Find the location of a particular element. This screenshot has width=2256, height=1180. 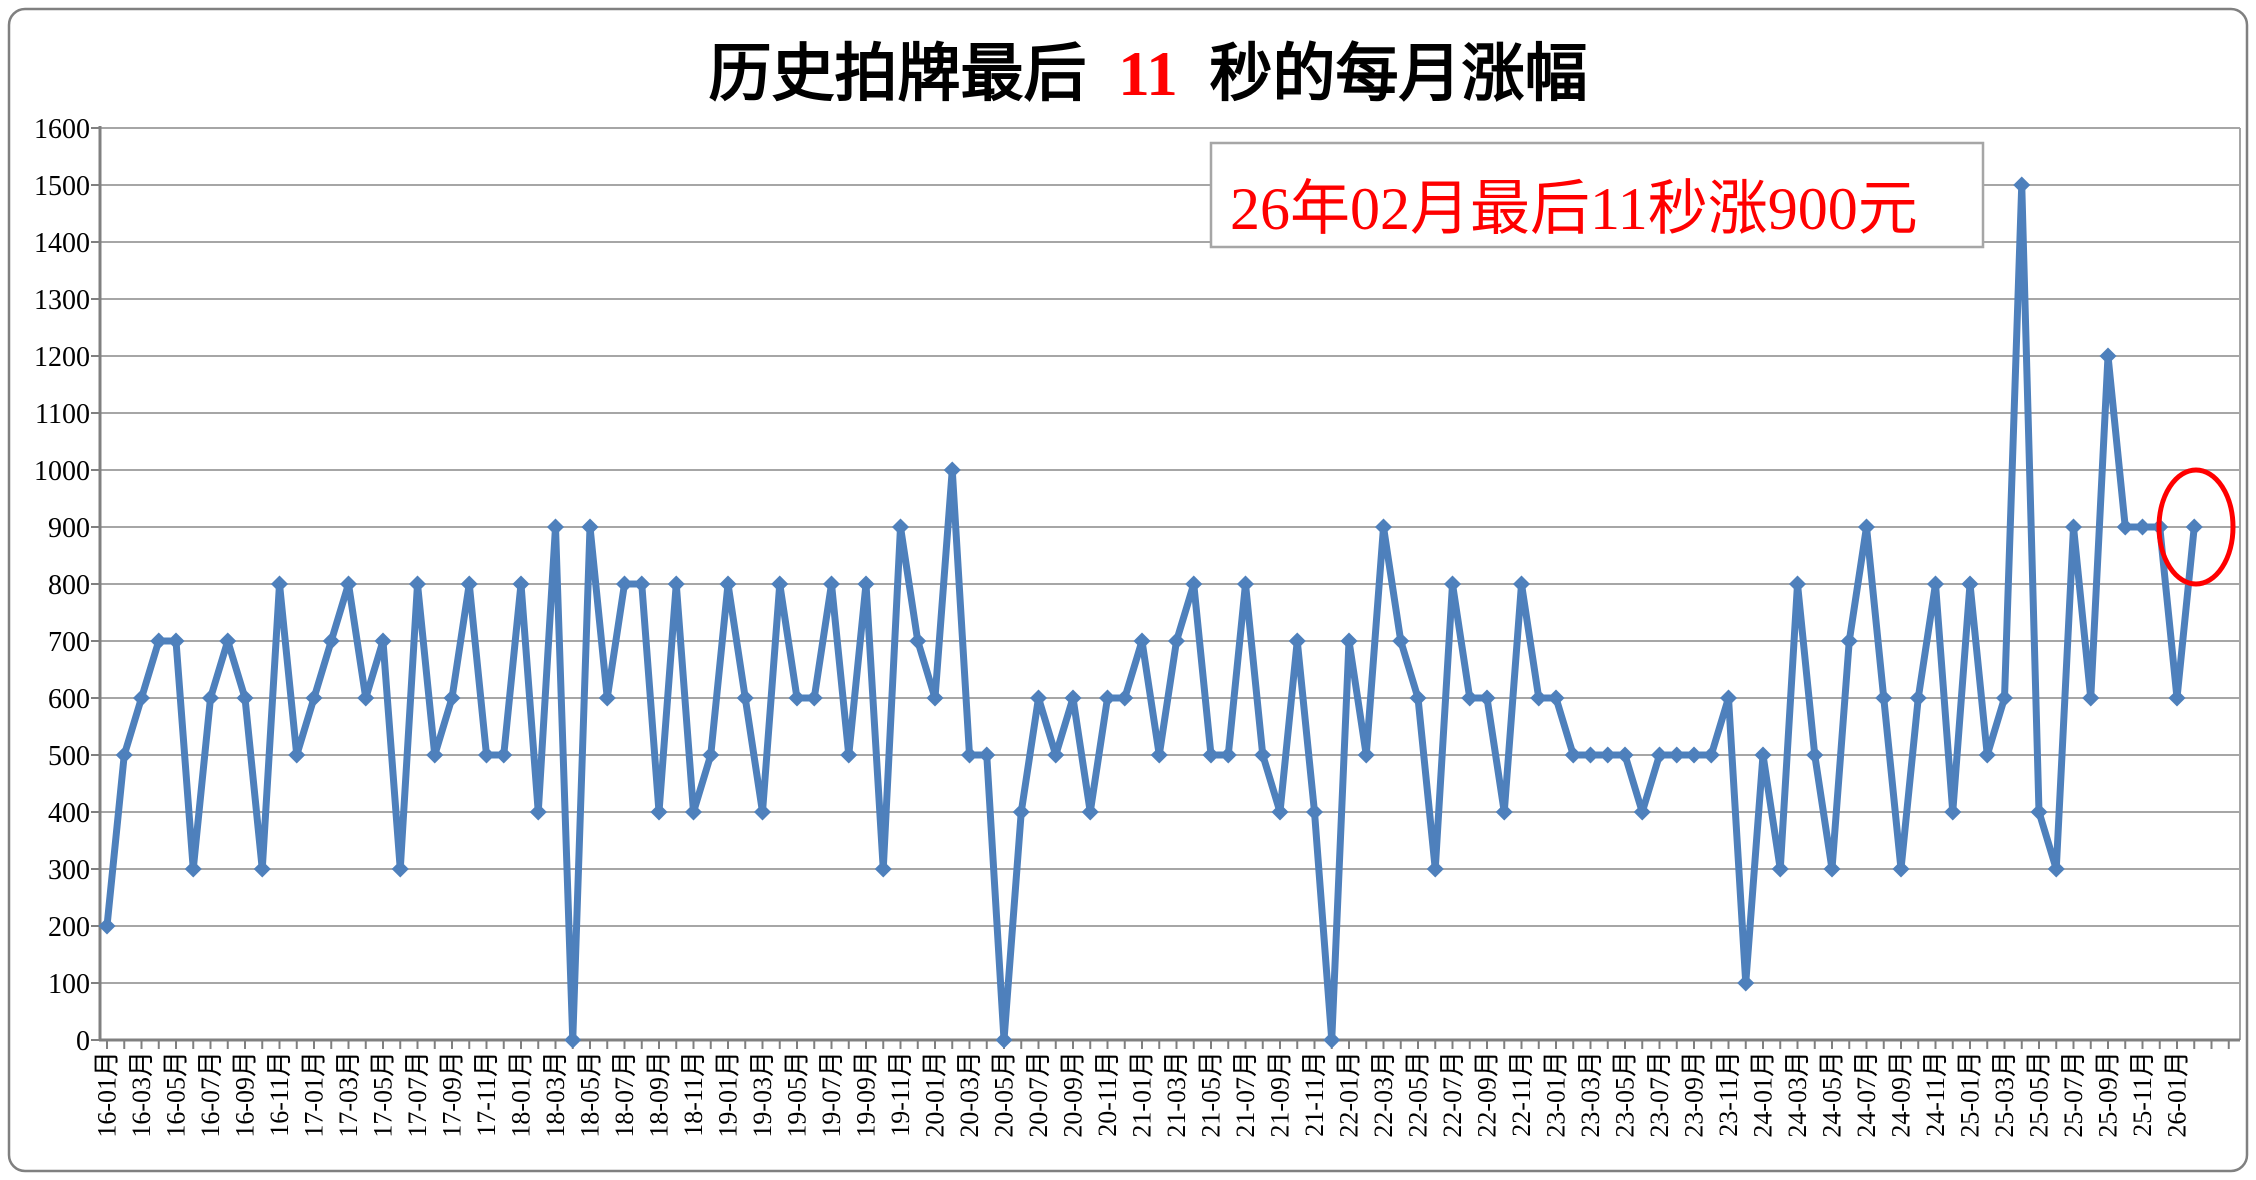

x-axis-label: 24-05月 is located at coordinates (1832, 1094).